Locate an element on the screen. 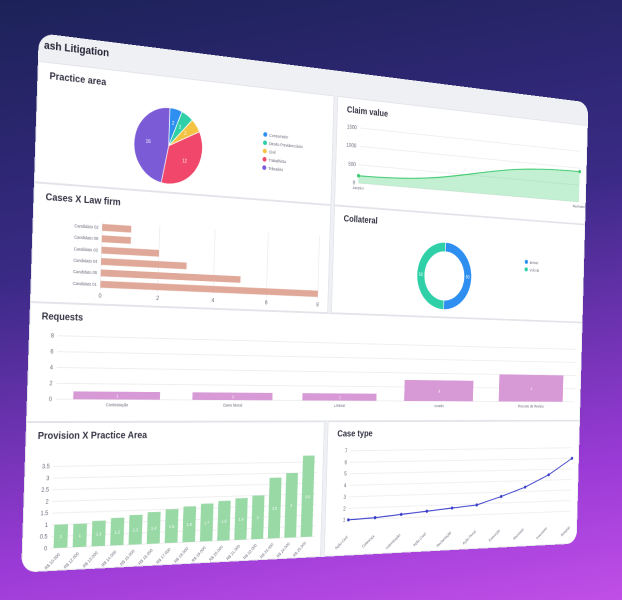 Image resolution: width=622 pixels, height=600 pixels. x-tick-label: Fevereiro is located at coordinates (579, 206).